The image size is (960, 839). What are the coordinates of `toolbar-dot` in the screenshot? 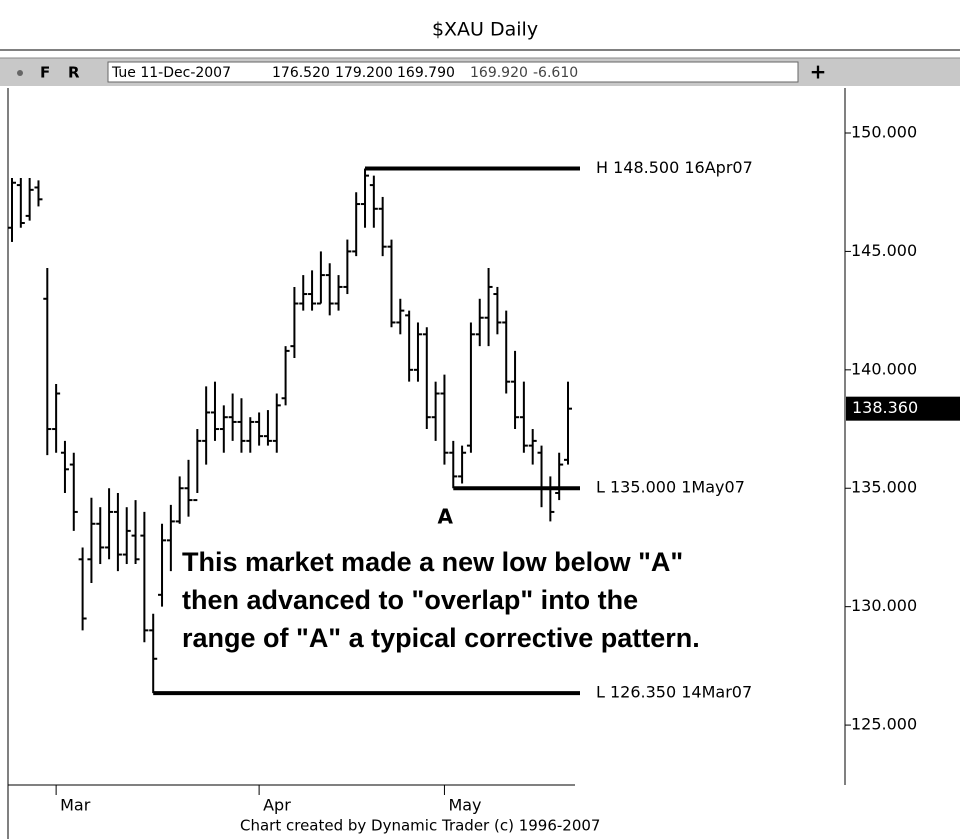 It's located at (20, 73).